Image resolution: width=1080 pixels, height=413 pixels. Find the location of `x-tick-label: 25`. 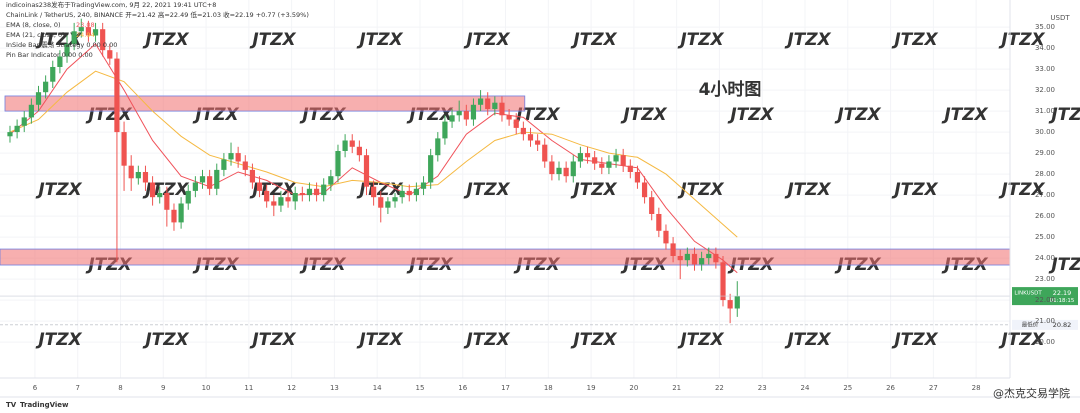

x-tick-label: 25 is located at coordinates (847, 388).